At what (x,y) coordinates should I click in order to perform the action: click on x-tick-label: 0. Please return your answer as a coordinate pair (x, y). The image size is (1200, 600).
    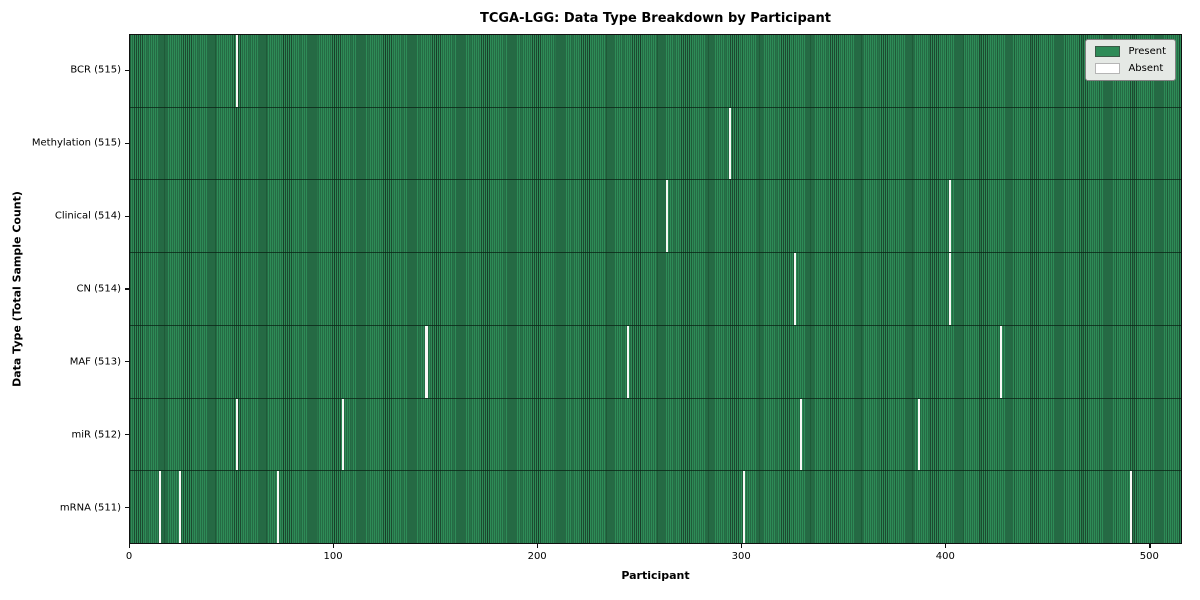
    Looking at the image, I should click on (129, 556).